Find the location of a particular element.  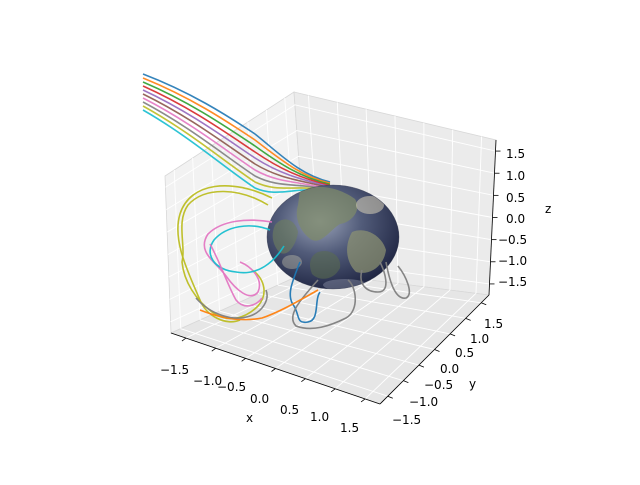

z-tick-labels: −1.5 −1.0 −0.5 0.0 0.5 1.0 1.5 is located at coordinates (512, 218).